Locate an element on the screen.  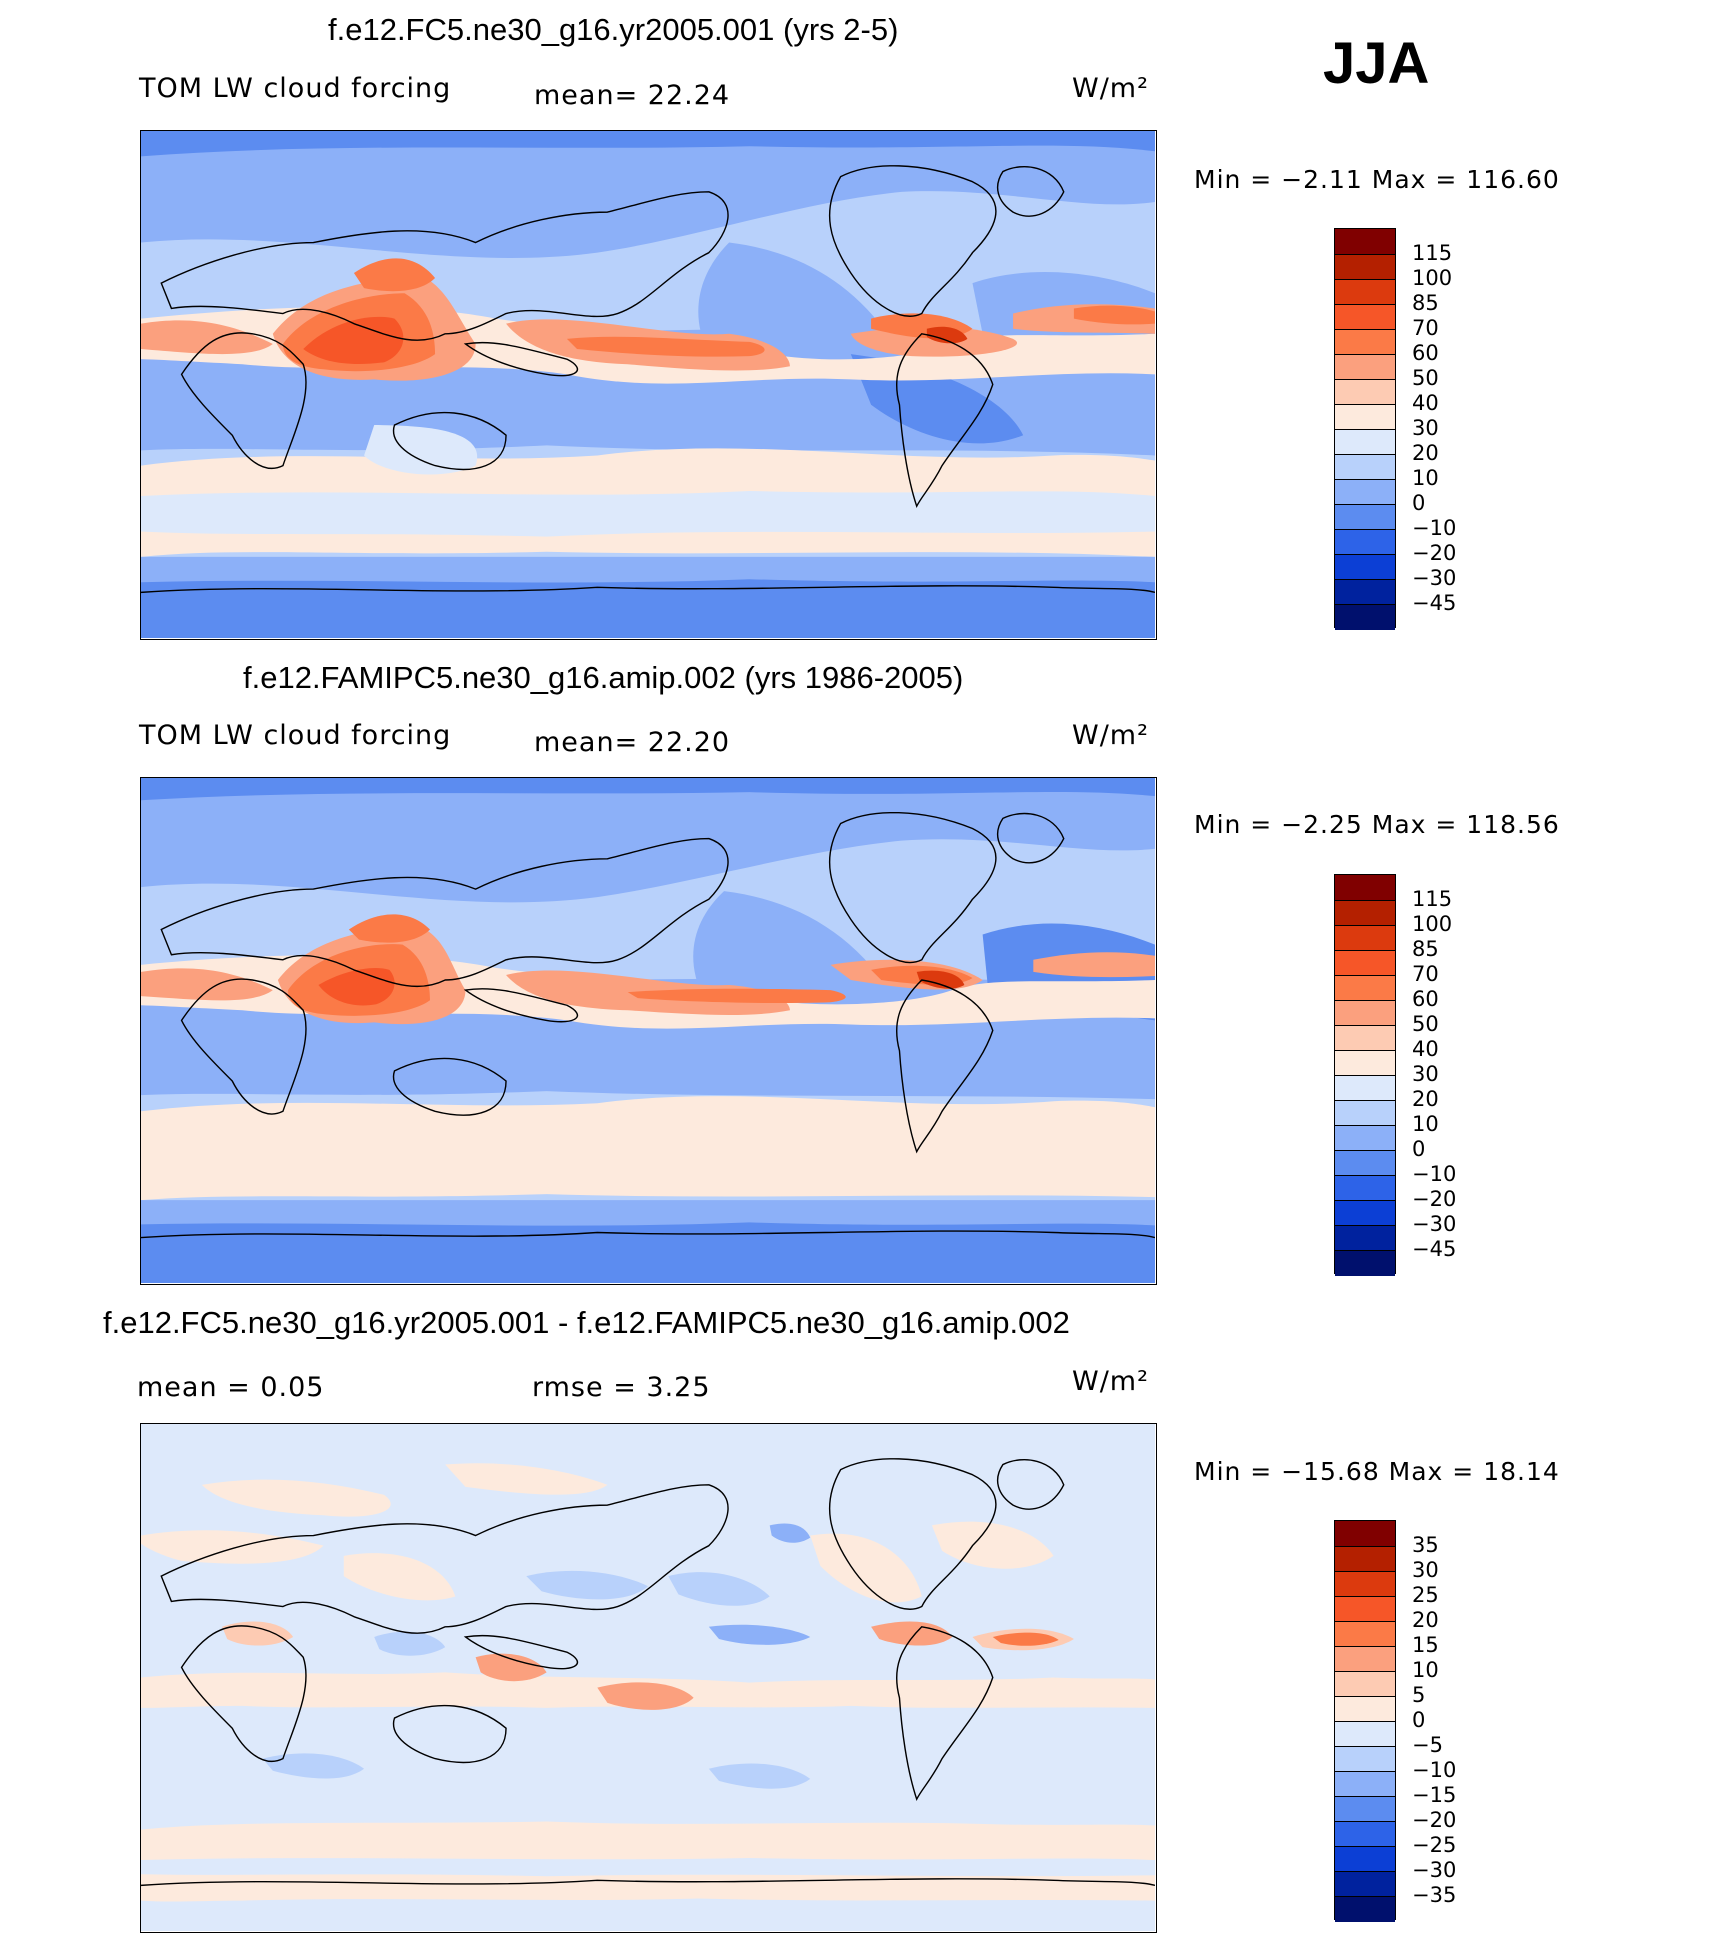
season-label: JJA is located at coordinates (1376, 63).